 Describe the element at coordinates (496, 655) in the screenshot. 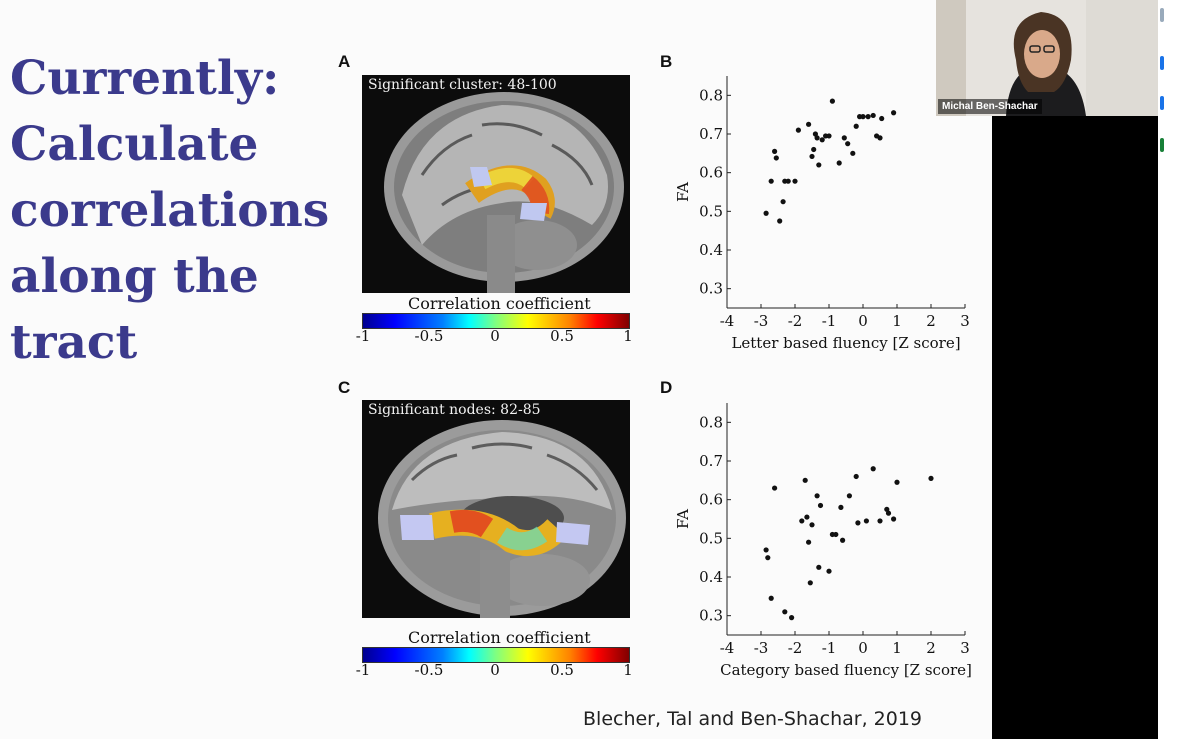

I see `colorbar-c` at that location.